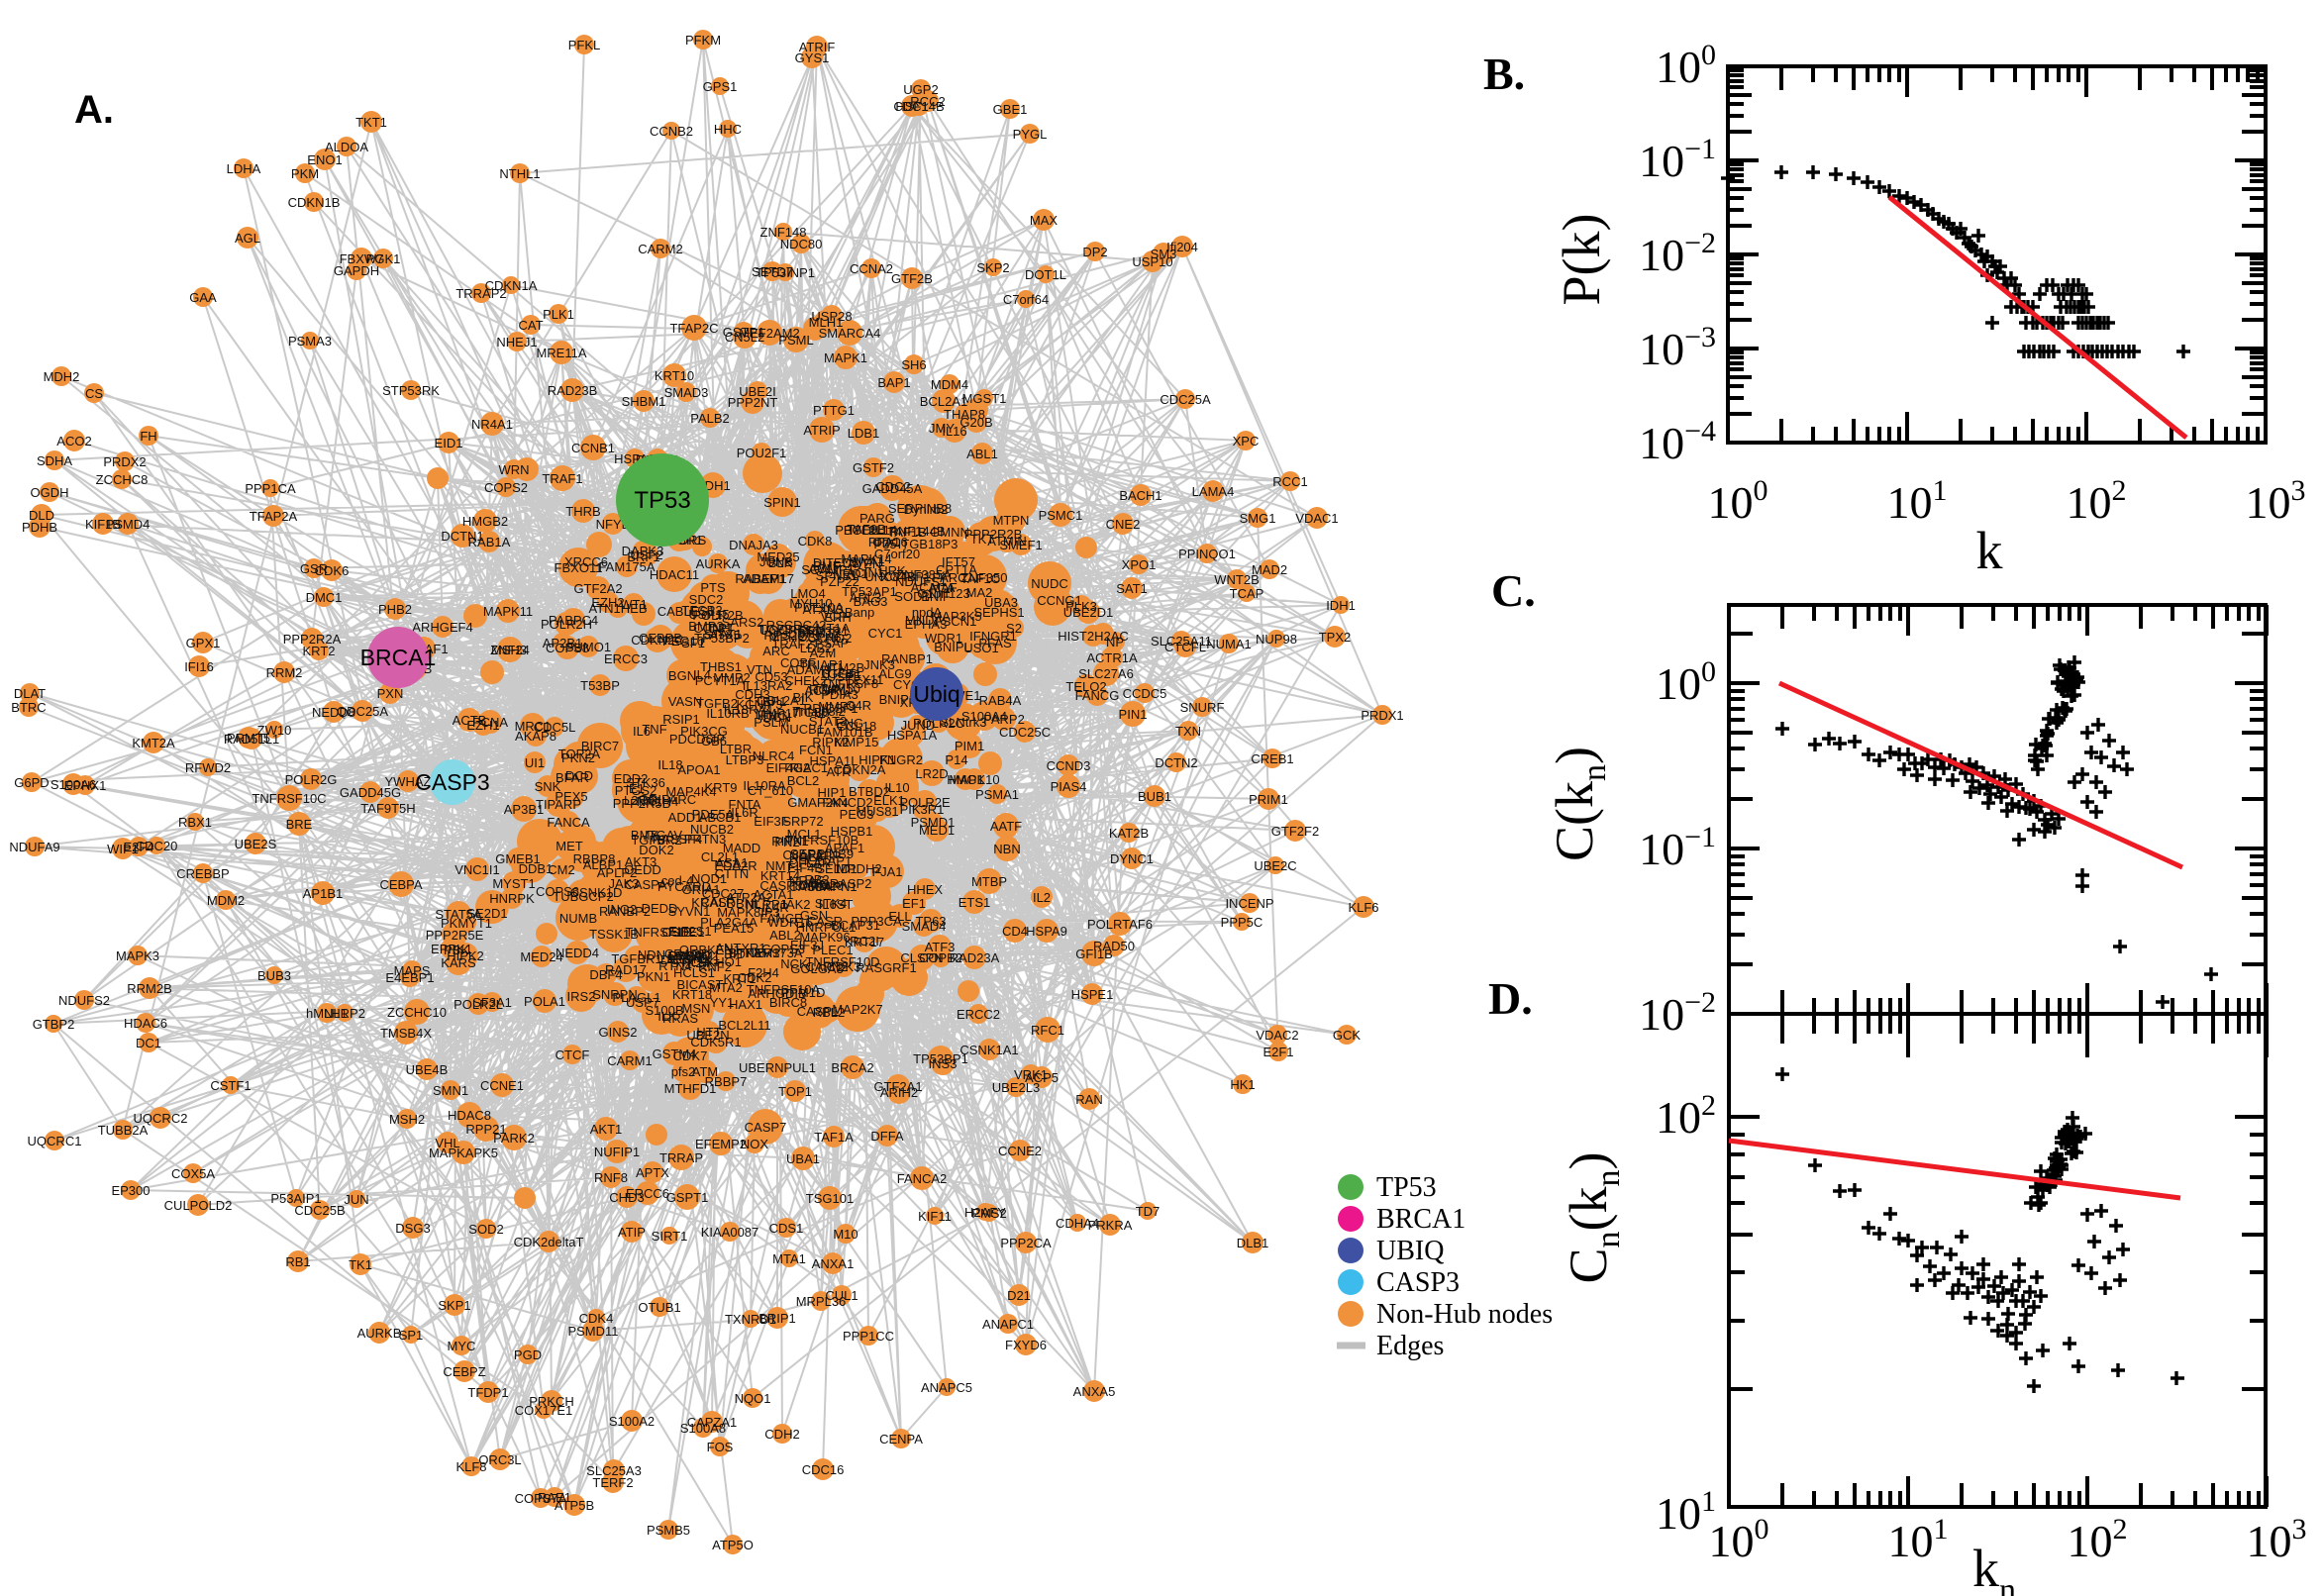 This screenshot has height=1596, width=2323. What do you see at coordinates (870, 530) in the screenshot?
I see `svg-text: BCL2L14` at bounding box center [870, 530].